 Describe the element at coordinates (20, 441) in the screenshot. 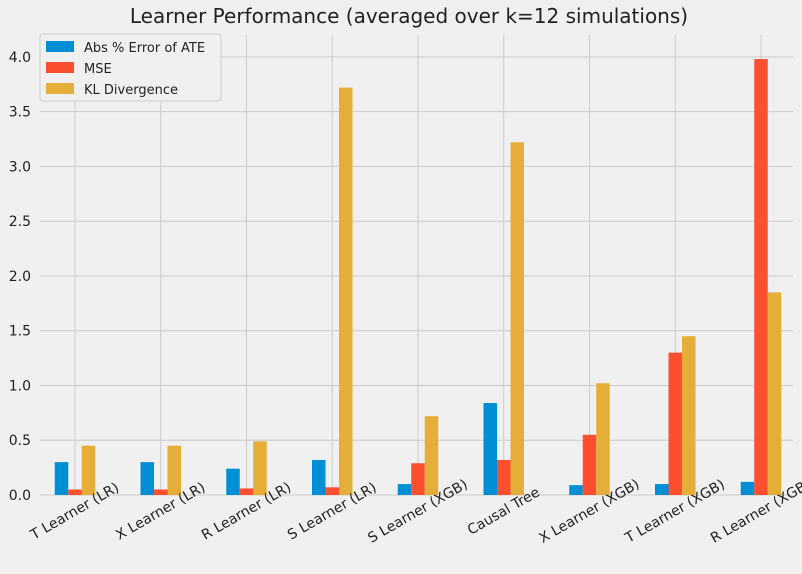

I see `y-tick-label: 0.5` at that location.